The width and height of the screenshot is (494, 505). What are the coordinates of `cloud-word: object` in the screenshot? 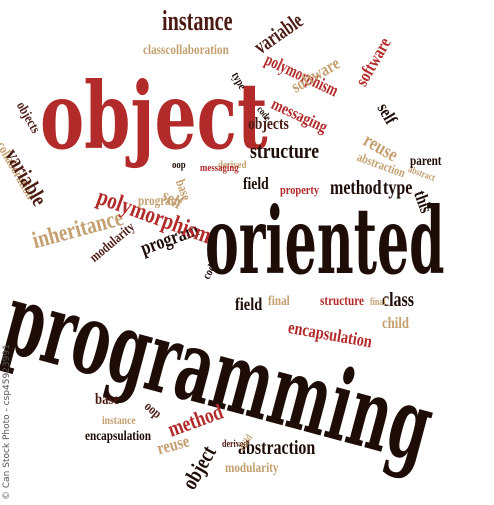 It's located at (154, 116).